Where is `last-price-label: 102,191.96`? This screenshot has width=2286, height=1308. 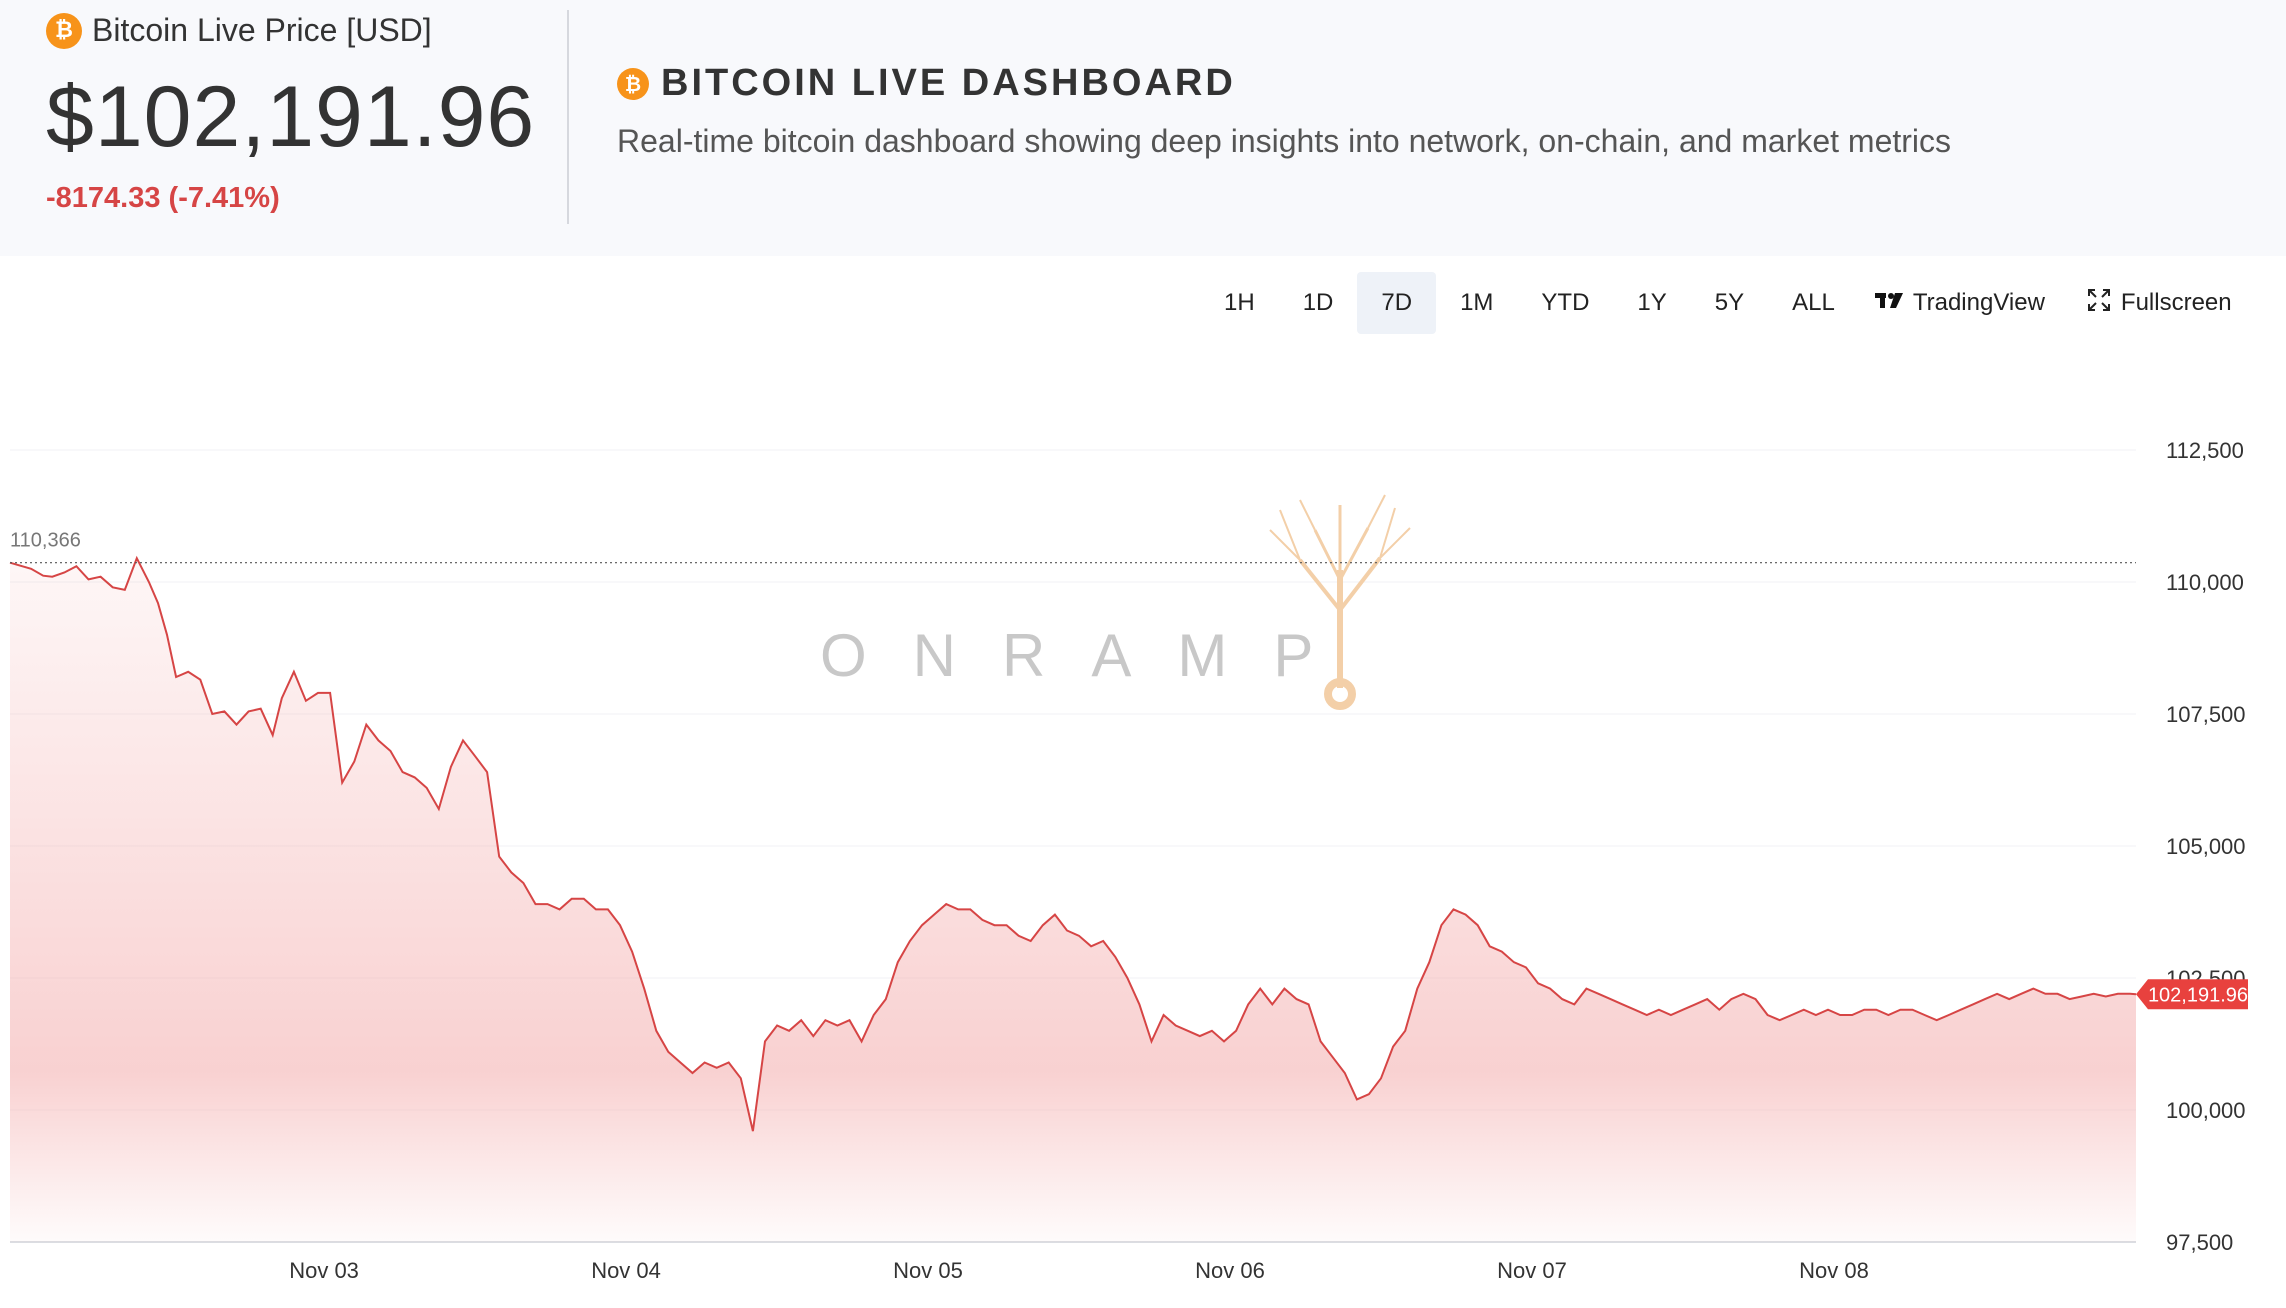 last-price-label: 102,191.96 is located at coordinates (2198, 995).